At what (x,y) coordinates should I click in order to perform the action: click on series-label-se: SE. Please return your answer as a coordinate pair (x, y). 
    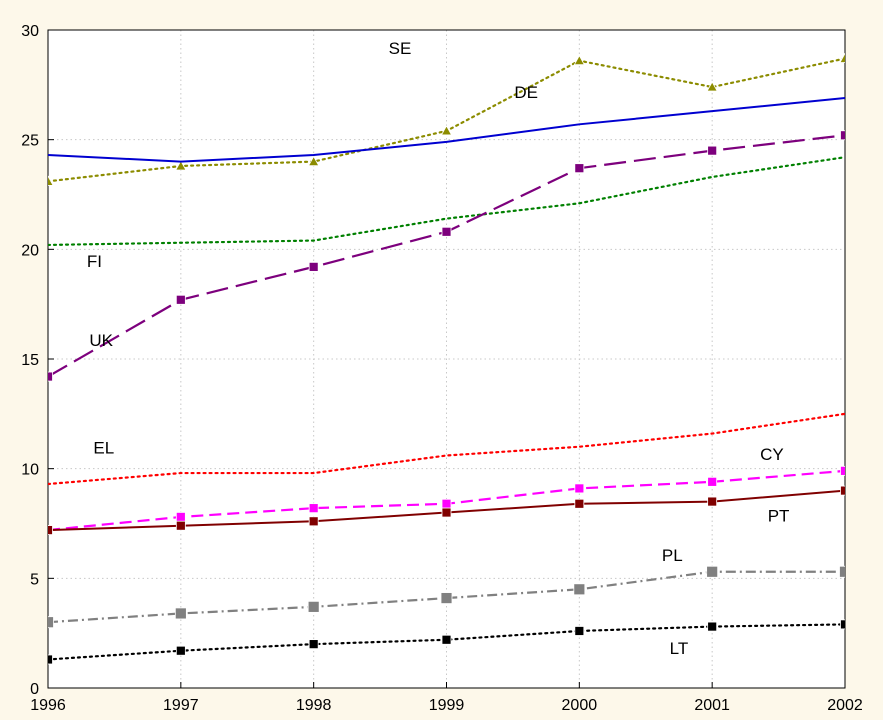
    Looking at the image, I should click on (400, 48).